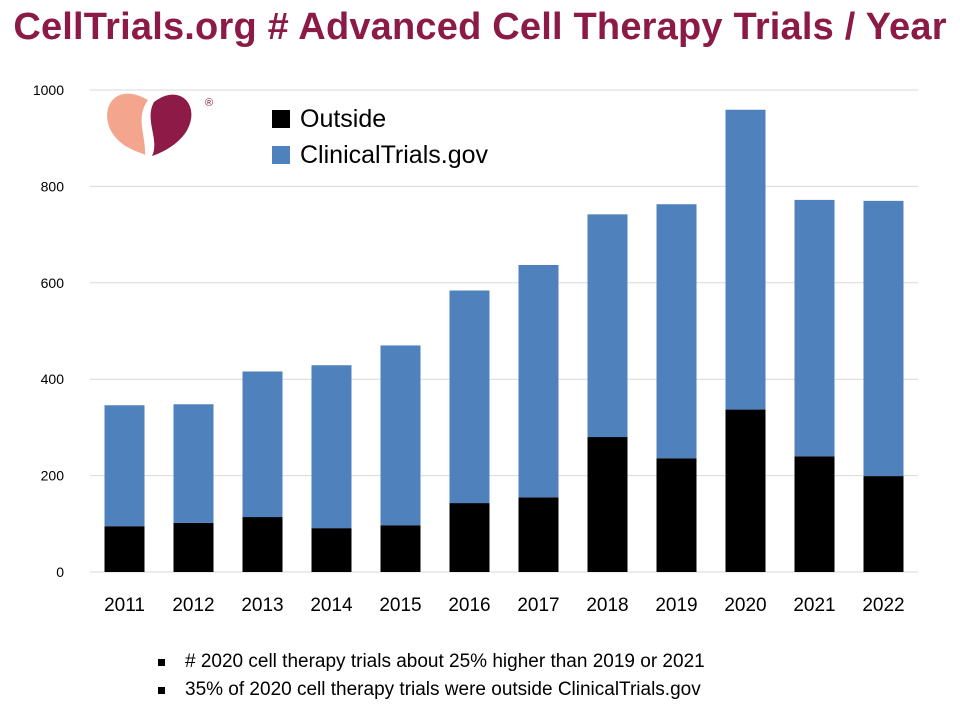 The height and width of the screenshot is (720, 960). I want to click on bar-clinicaltrials-gov-2013, so click(262, 444).